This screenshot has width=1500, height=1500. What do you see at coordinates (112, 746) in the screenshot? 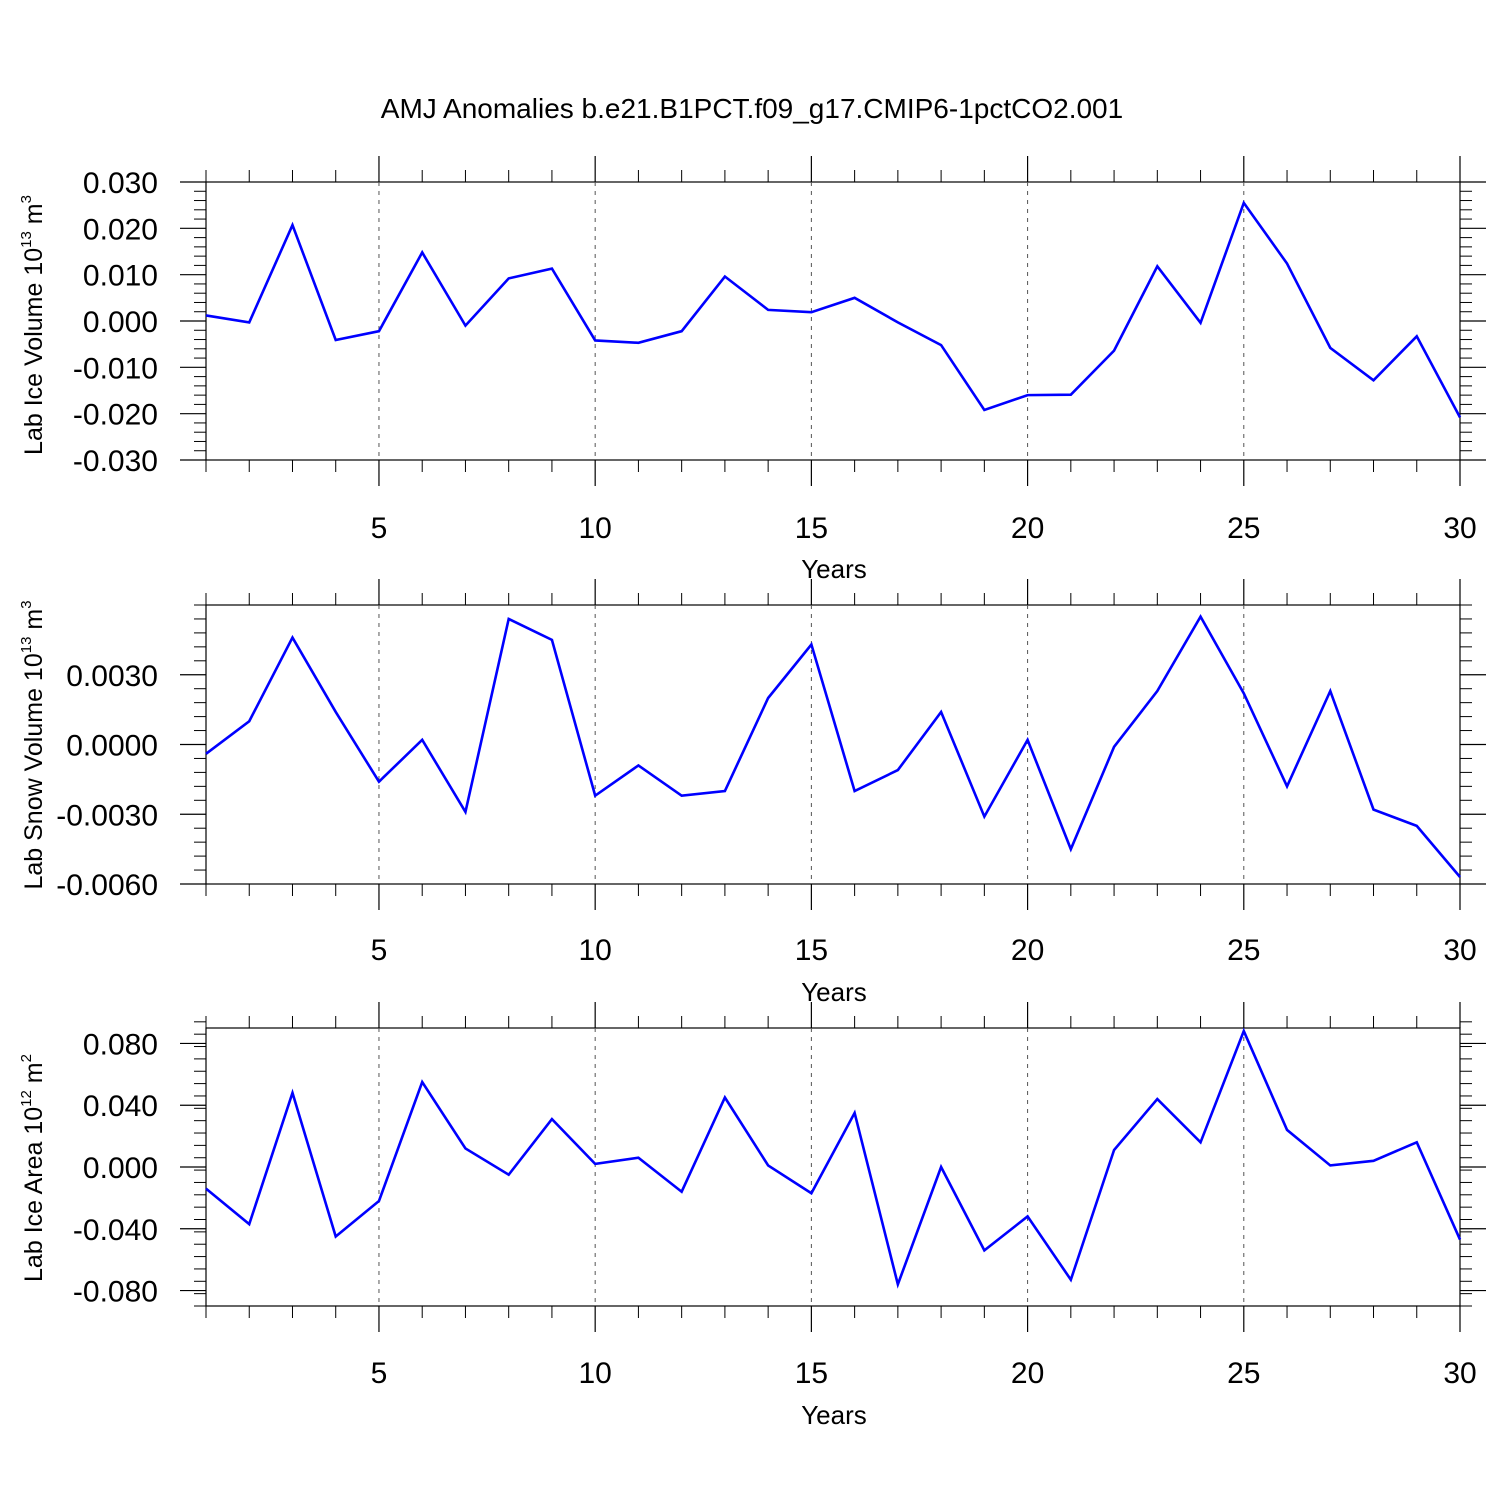
I see `y-tick-label: 0.0000` at bounding box center [112, 746].